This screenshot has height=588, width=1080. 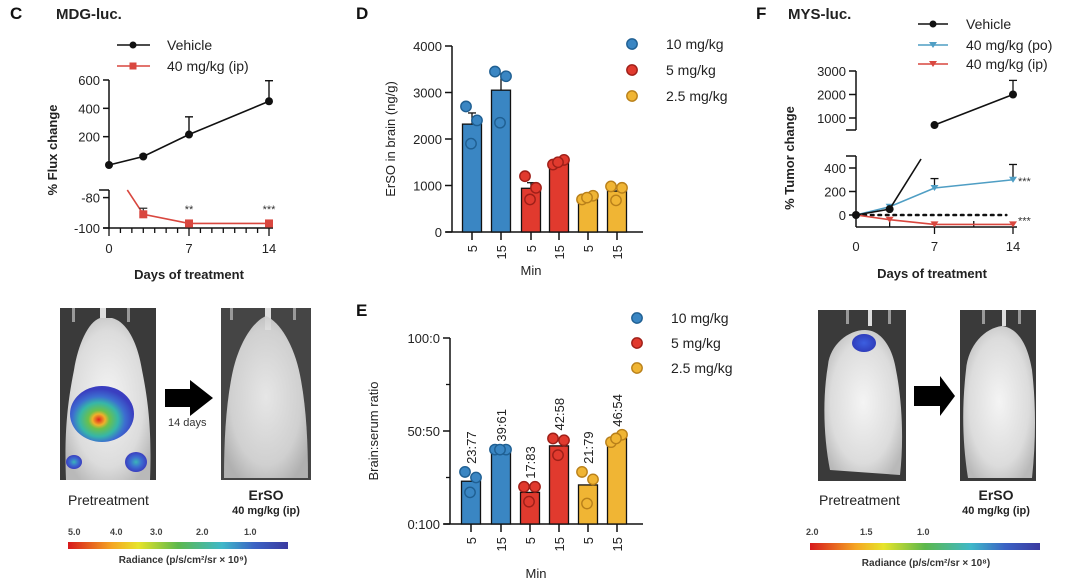 I want to click on legend-item-vehicle: Vehicle, so click(x=164, y=45).